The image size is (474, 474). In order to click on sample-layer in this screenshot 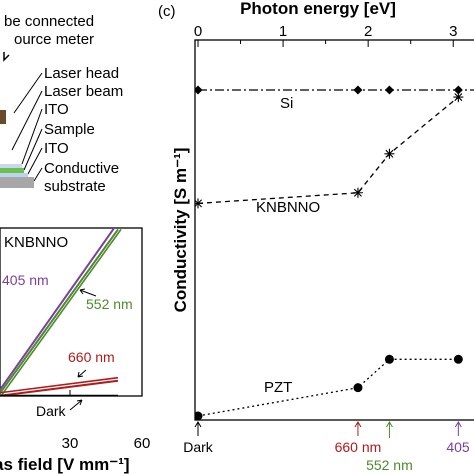, I will do `click(12, 170)`.